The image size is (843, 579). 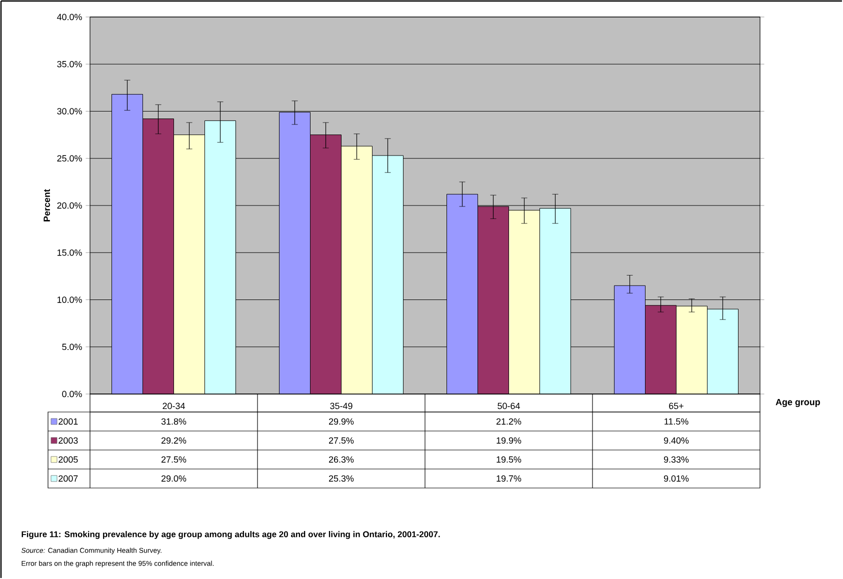 I want to click on y-tick-label: 30.0%, so click(x=69, y=111).